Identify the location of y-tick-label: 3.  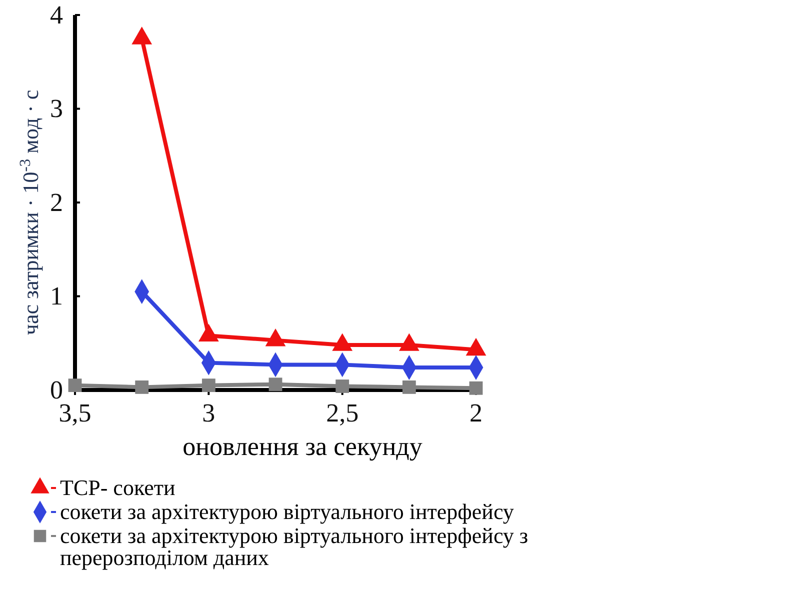
(56, 109).